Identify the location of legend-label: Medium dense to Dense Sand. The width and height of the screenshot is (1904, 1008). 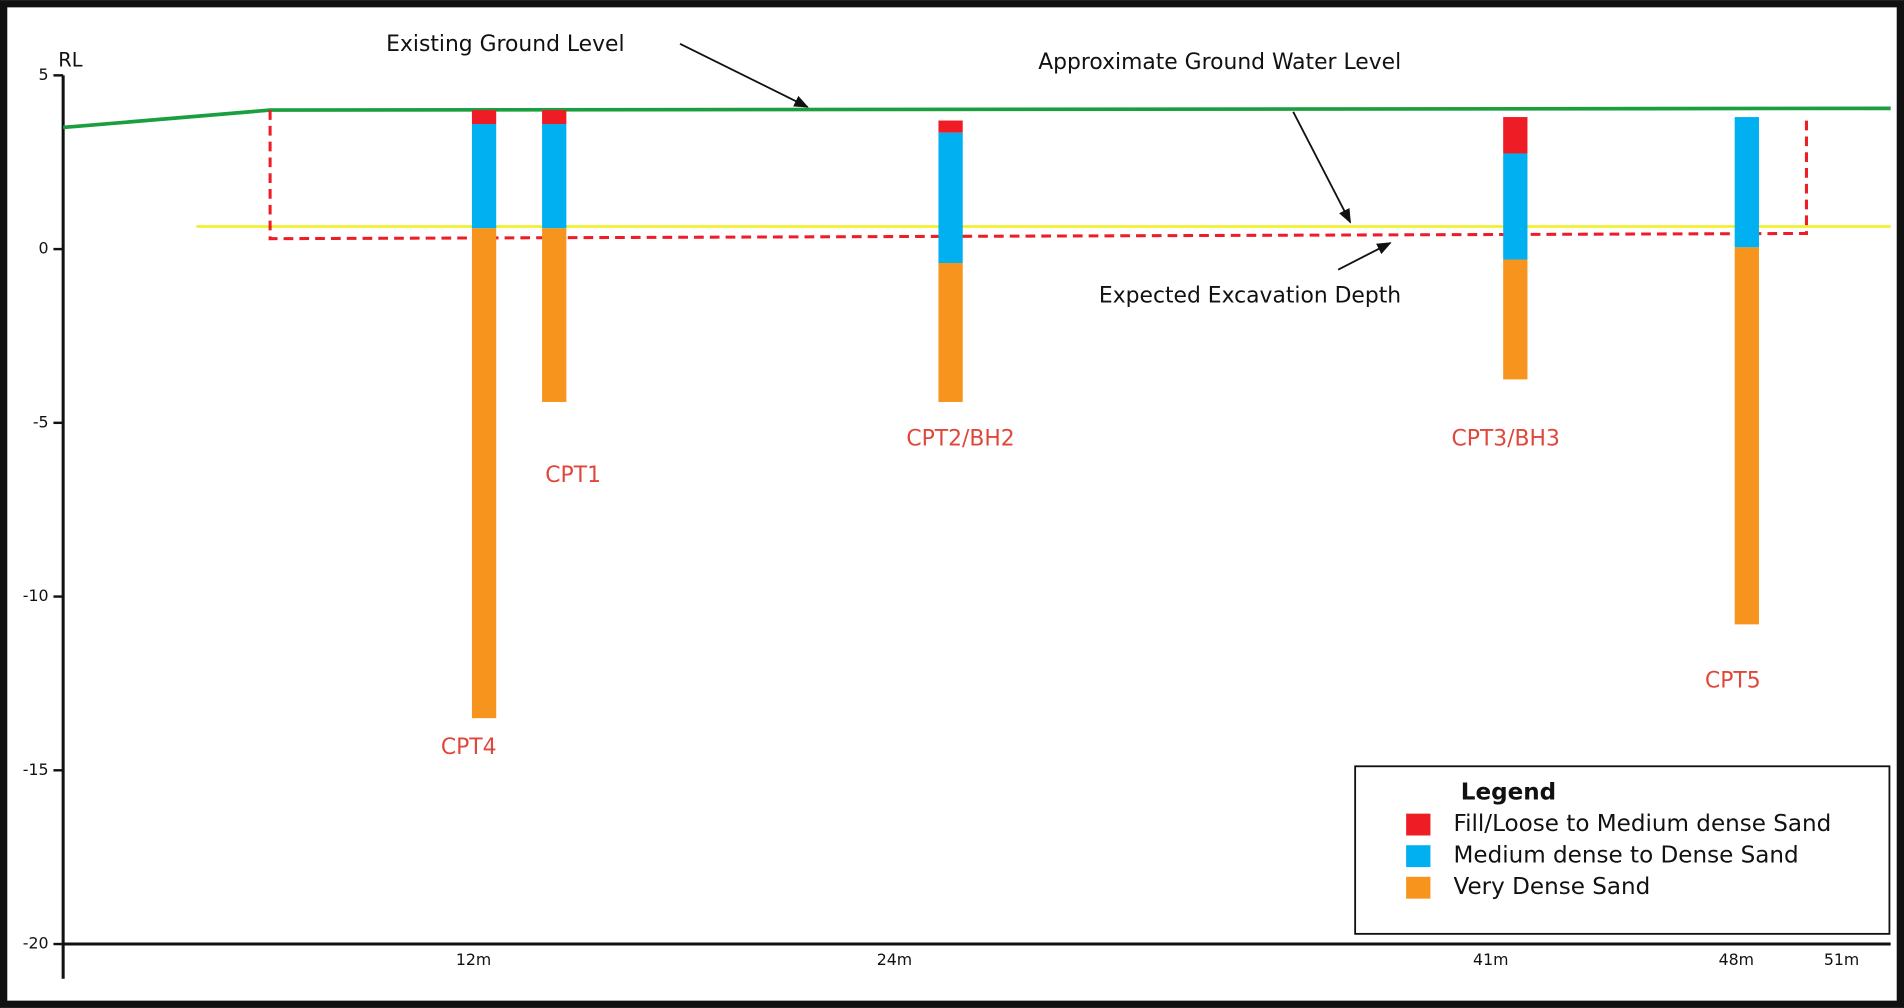
(1626, 856).